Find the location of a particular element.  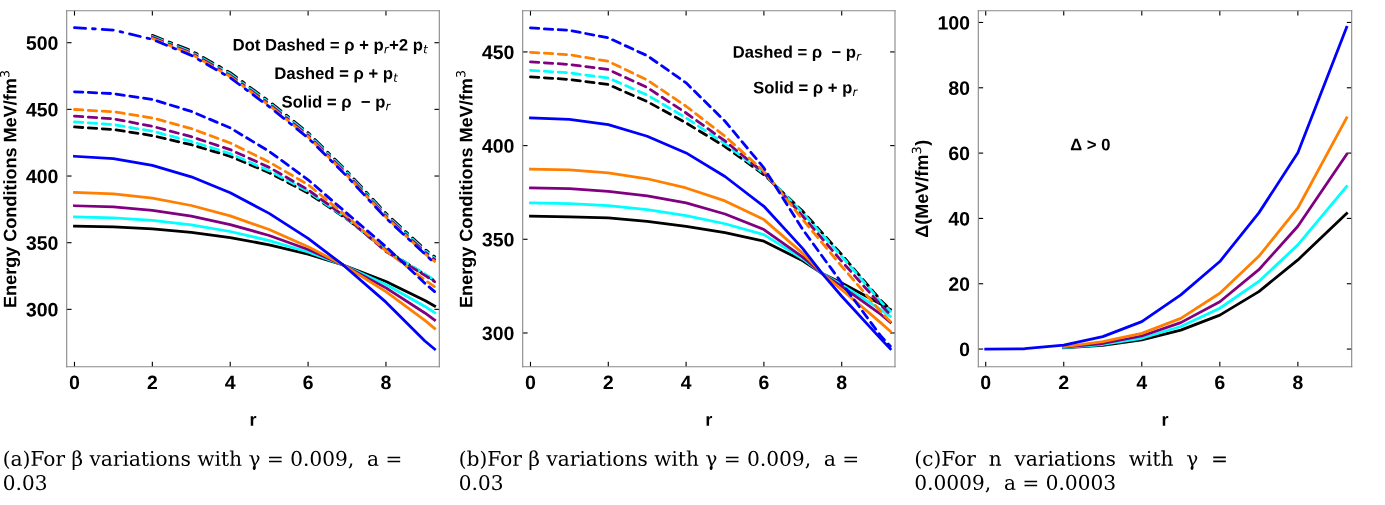

y-tick-label: 0 is located at coordinates (964, 349).